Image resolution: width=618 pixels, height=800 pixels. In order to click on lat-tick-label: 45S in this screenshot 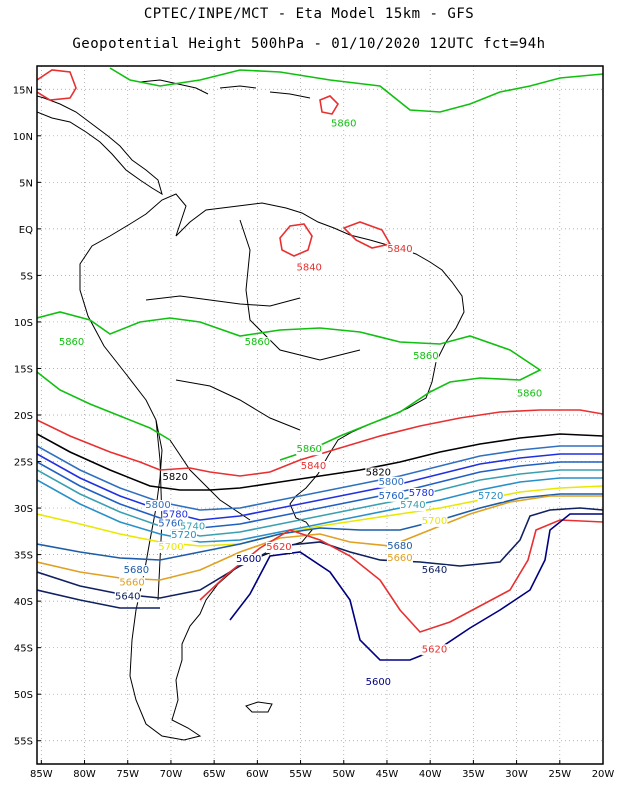, I will do `click(23, 649)`.